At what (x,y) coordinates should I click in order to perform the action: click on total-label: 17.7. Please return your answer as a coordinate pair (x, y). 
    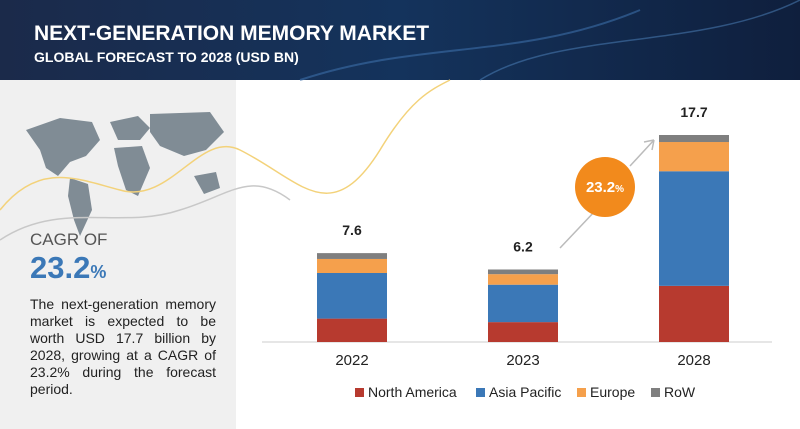
    Looking at the image, I should click on (693, 112).